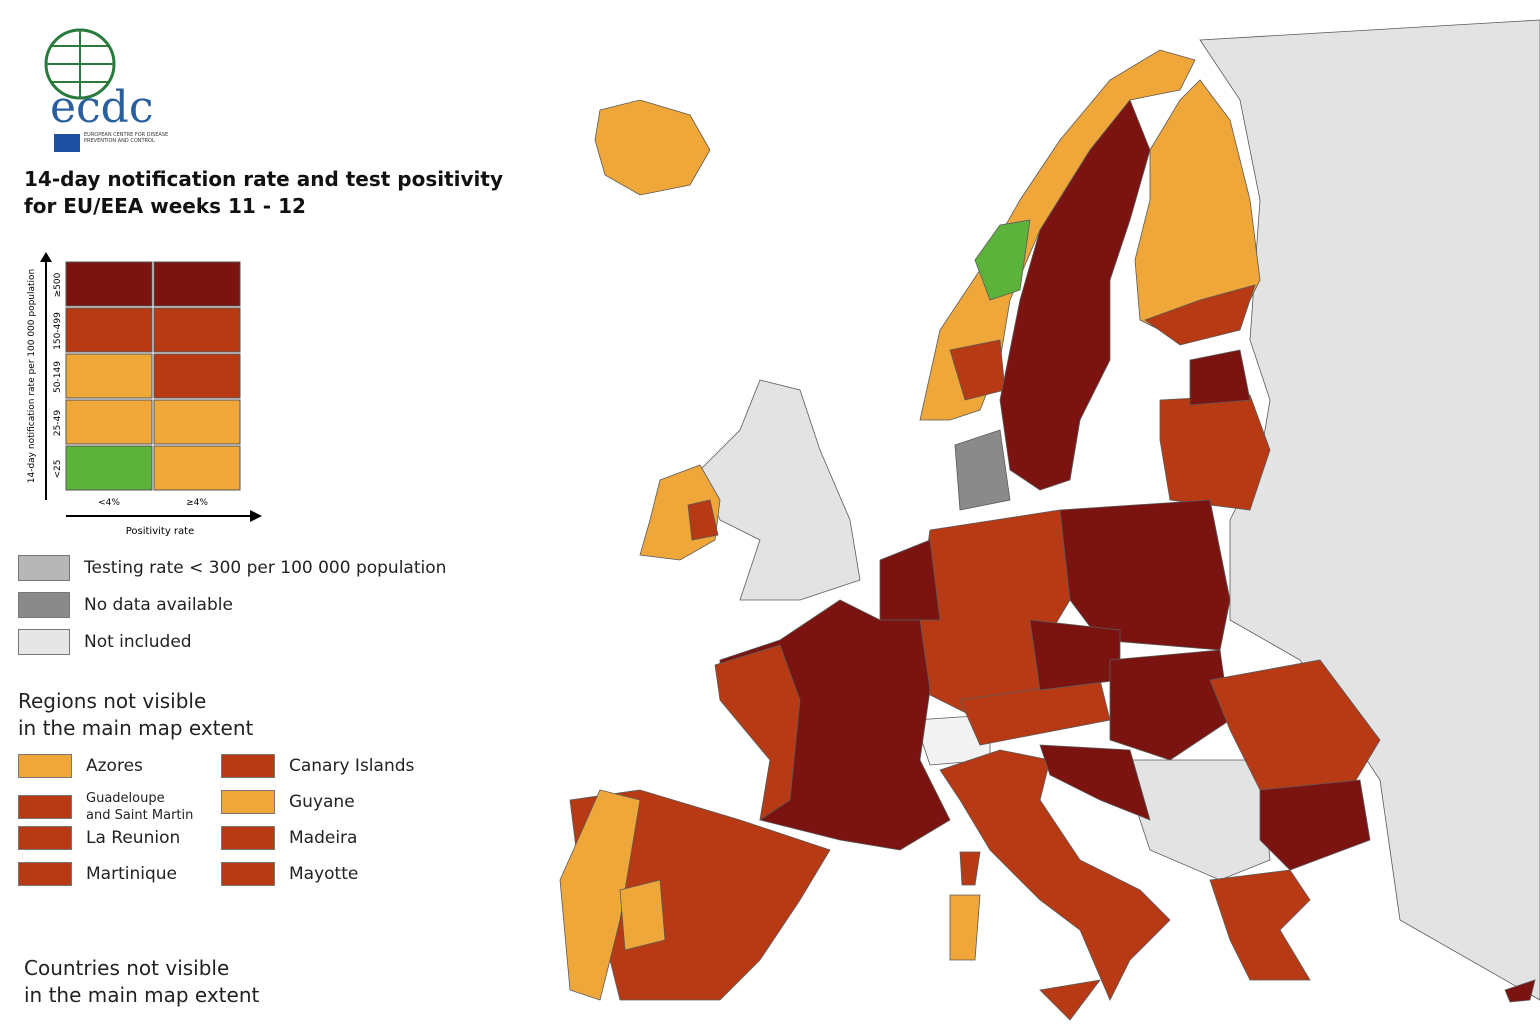 Image resolution: width=1540 pixels, height=1032 pixels. I want to click on eu-flag, so click(67, 143).